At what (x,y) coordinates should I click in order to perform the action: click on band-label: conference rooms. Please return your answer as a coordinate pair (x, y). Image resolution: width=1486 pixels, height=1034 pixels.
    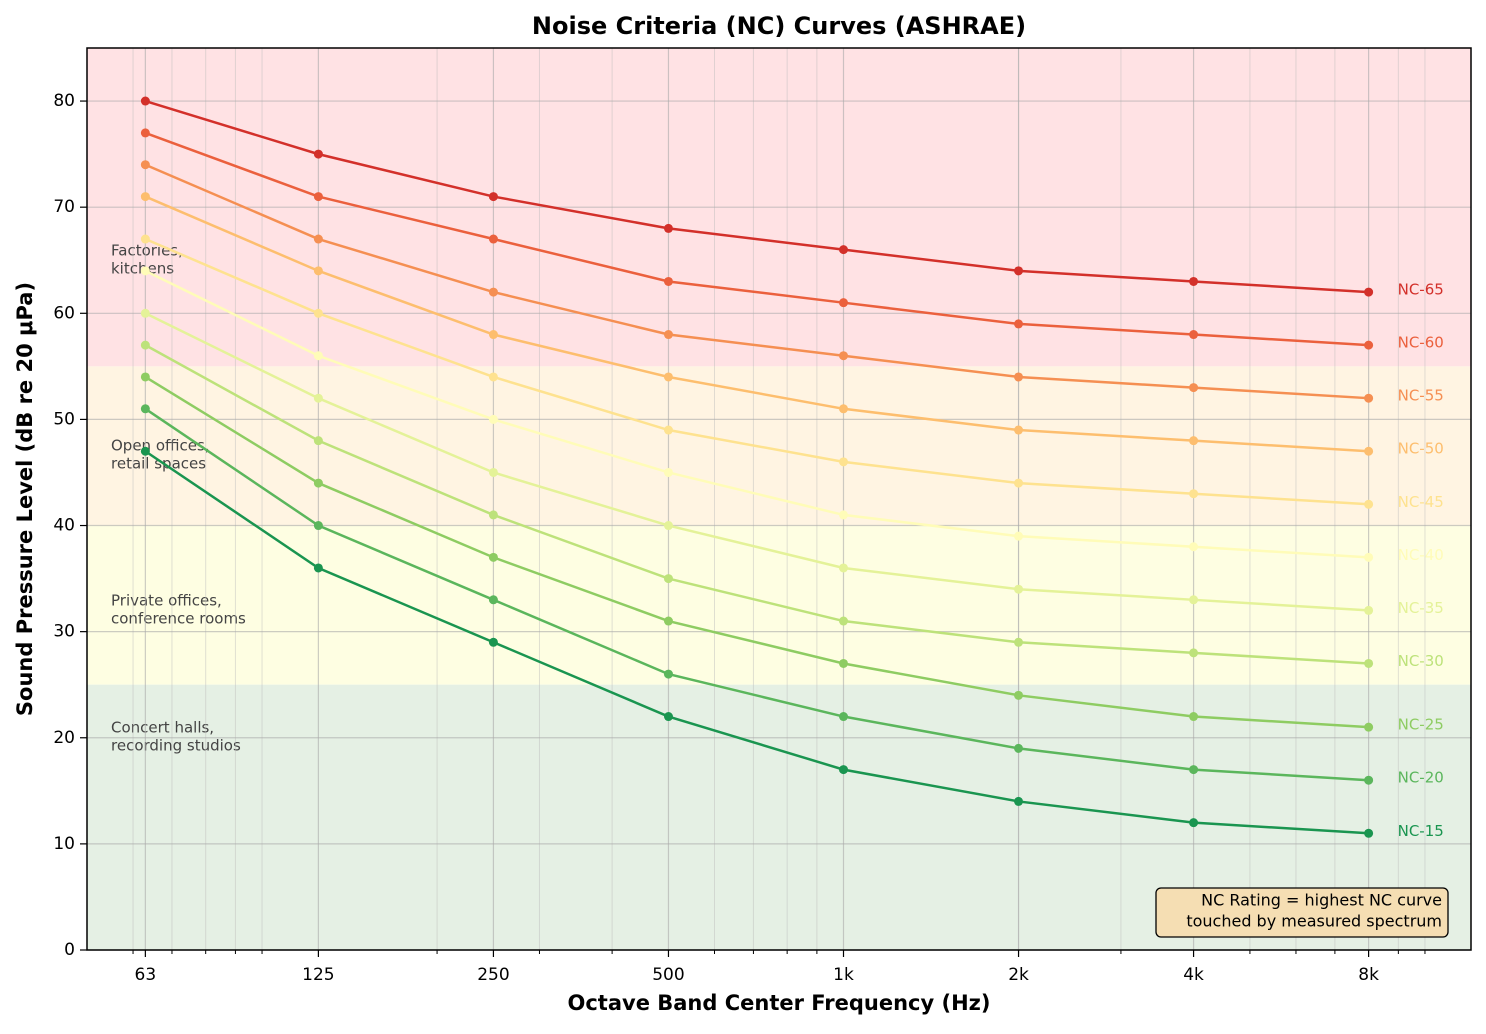
    Looking at the image, I should click on (178, 619).